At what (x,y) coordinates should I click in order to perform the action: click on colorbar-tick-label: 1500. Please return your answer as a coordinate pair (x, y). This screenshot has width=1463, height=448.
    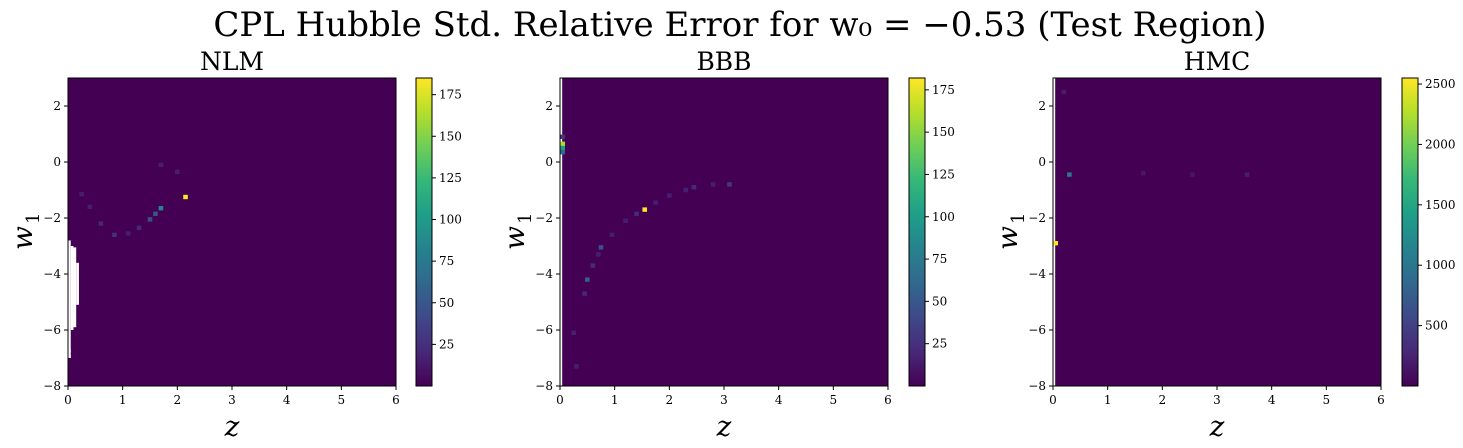
    Looking at the image, I should click on (1440, 205).